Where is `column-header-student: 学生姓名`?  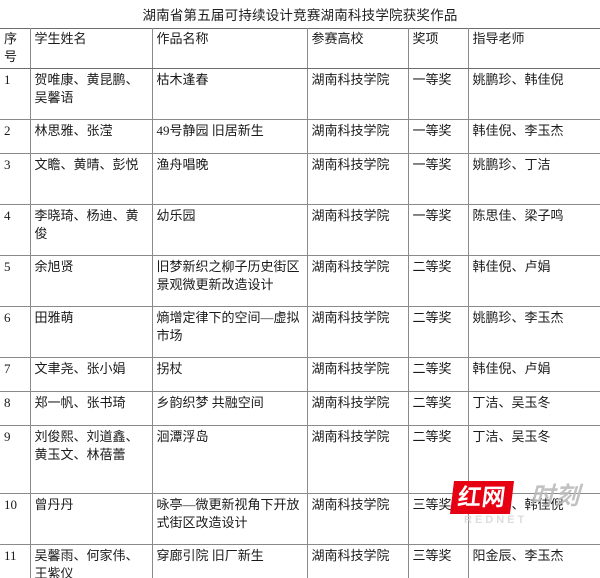
column-header-student: 学生姓名 is located at coordinates (91, 48).